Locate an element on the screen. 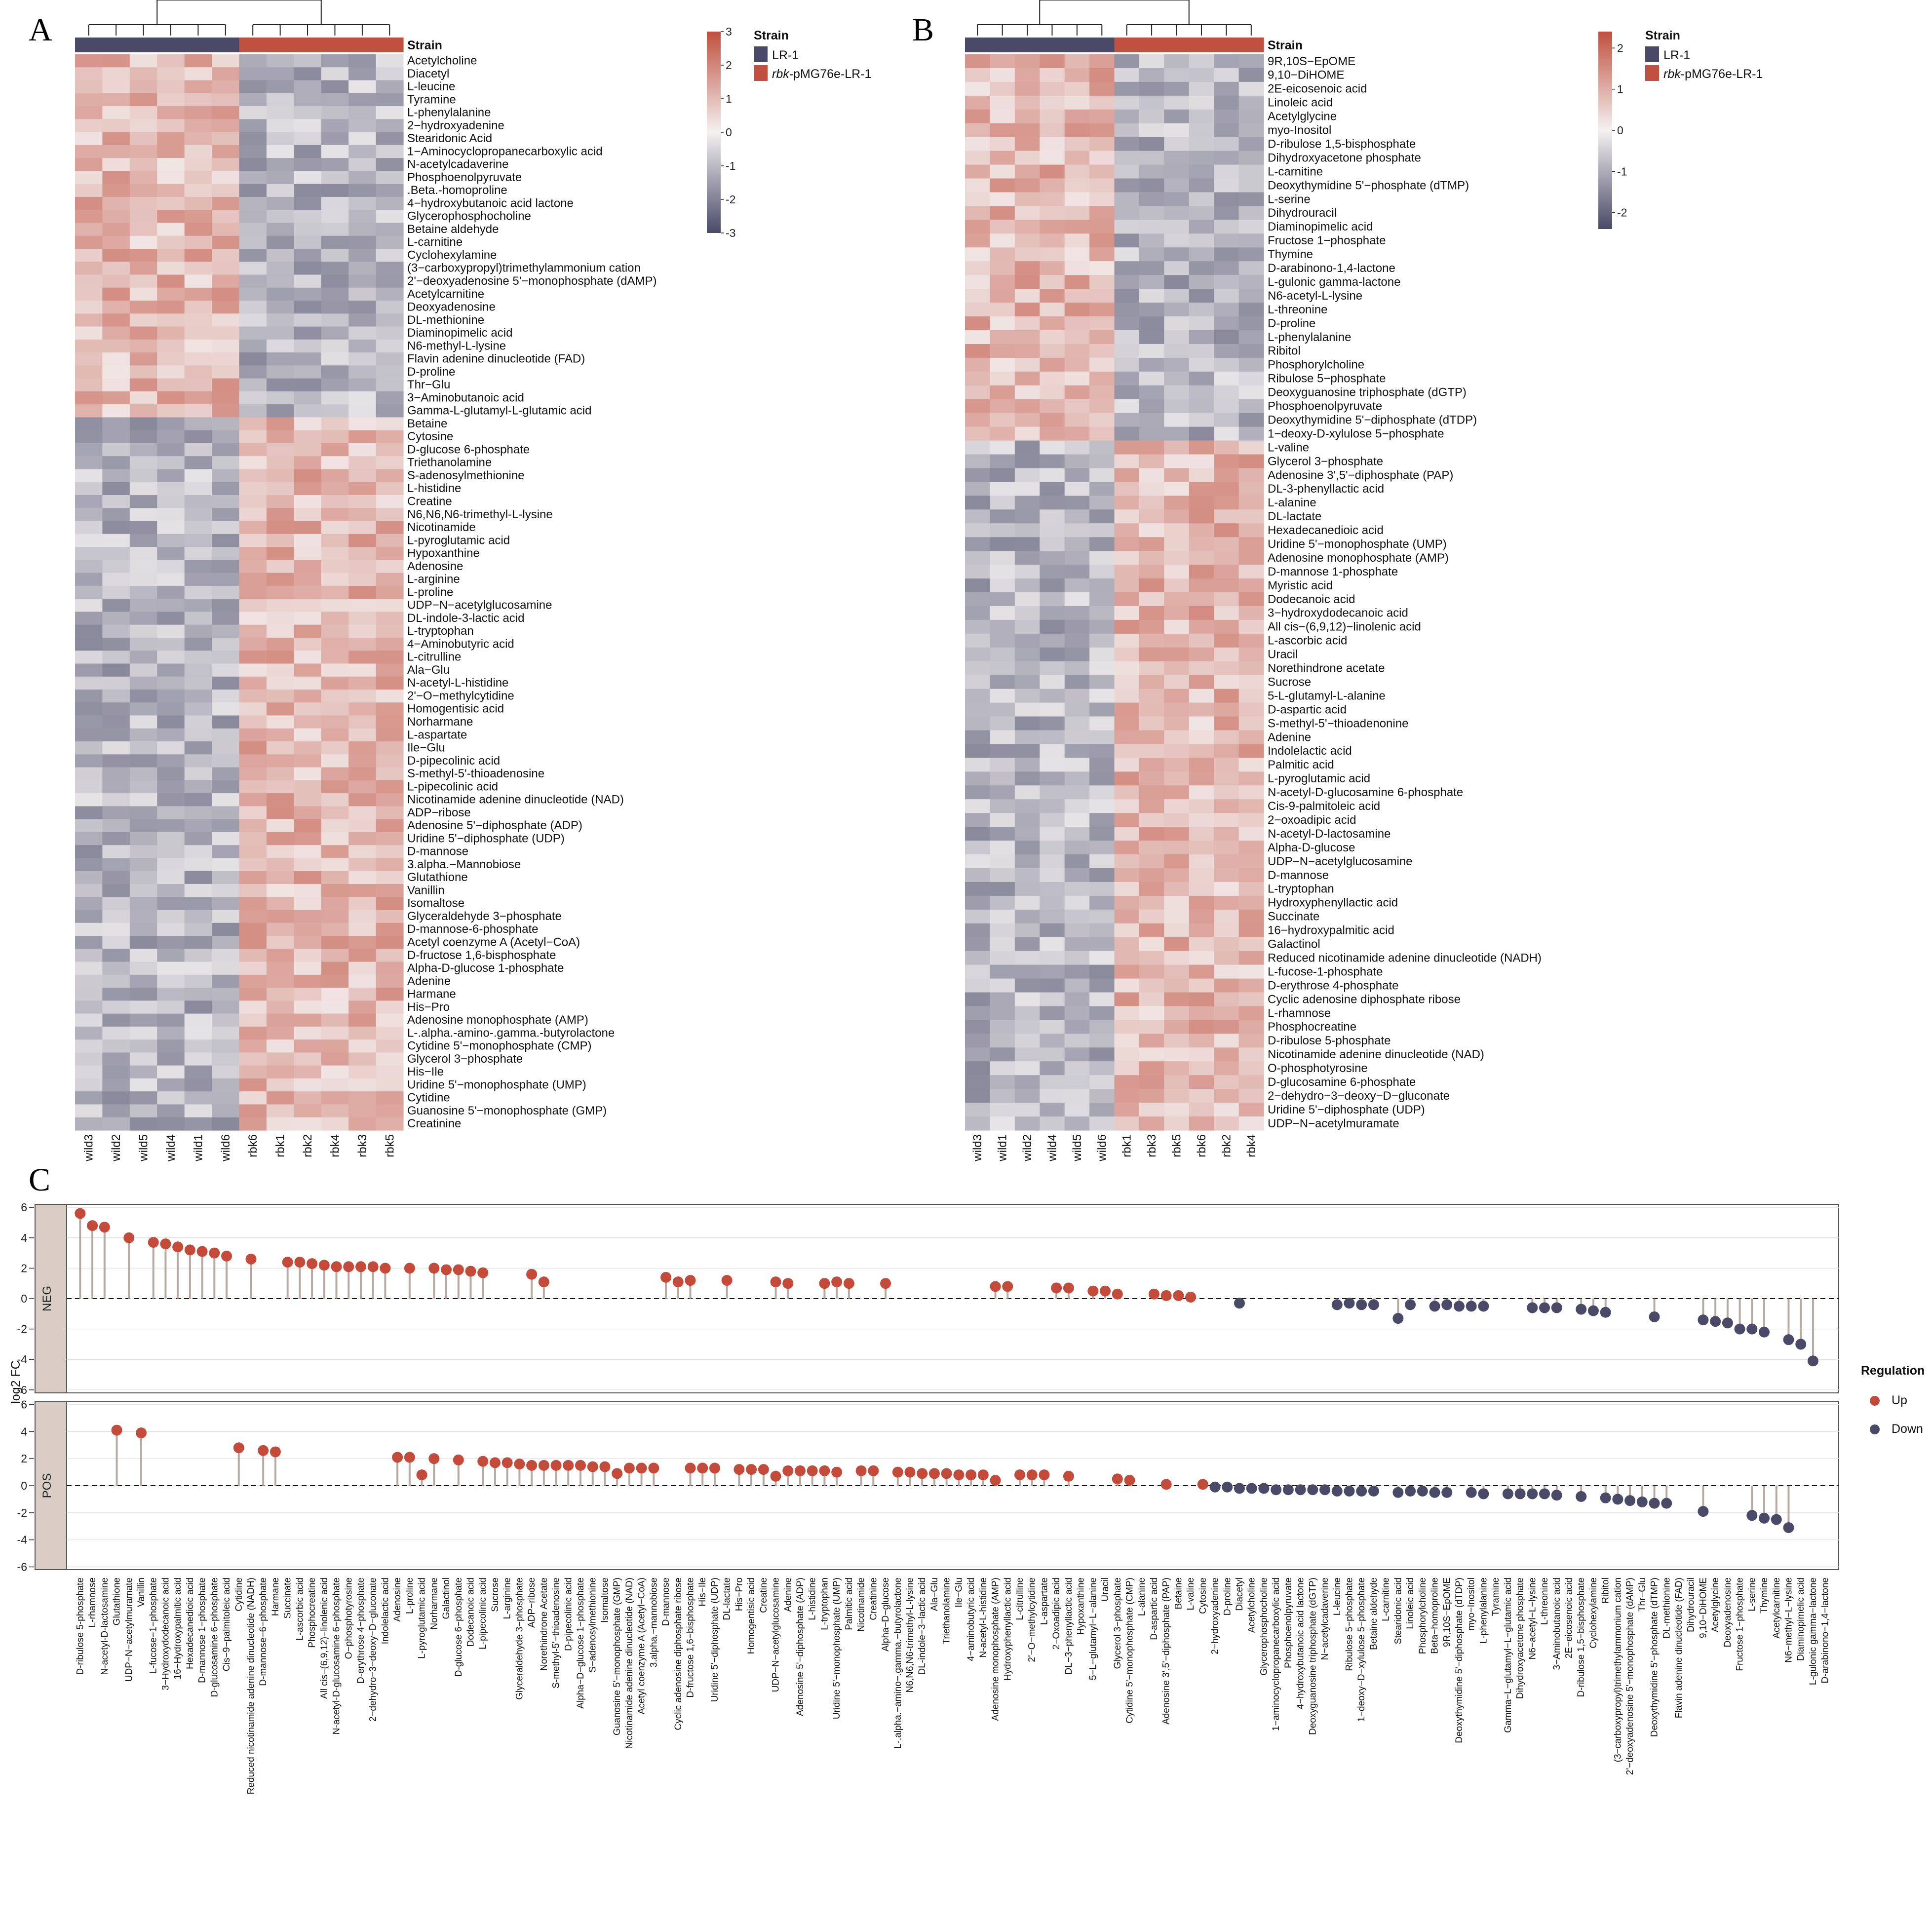 The image size is (1932, 1922). x-tick-label: Acetylglycine is located at coordinates (1716, 1604).